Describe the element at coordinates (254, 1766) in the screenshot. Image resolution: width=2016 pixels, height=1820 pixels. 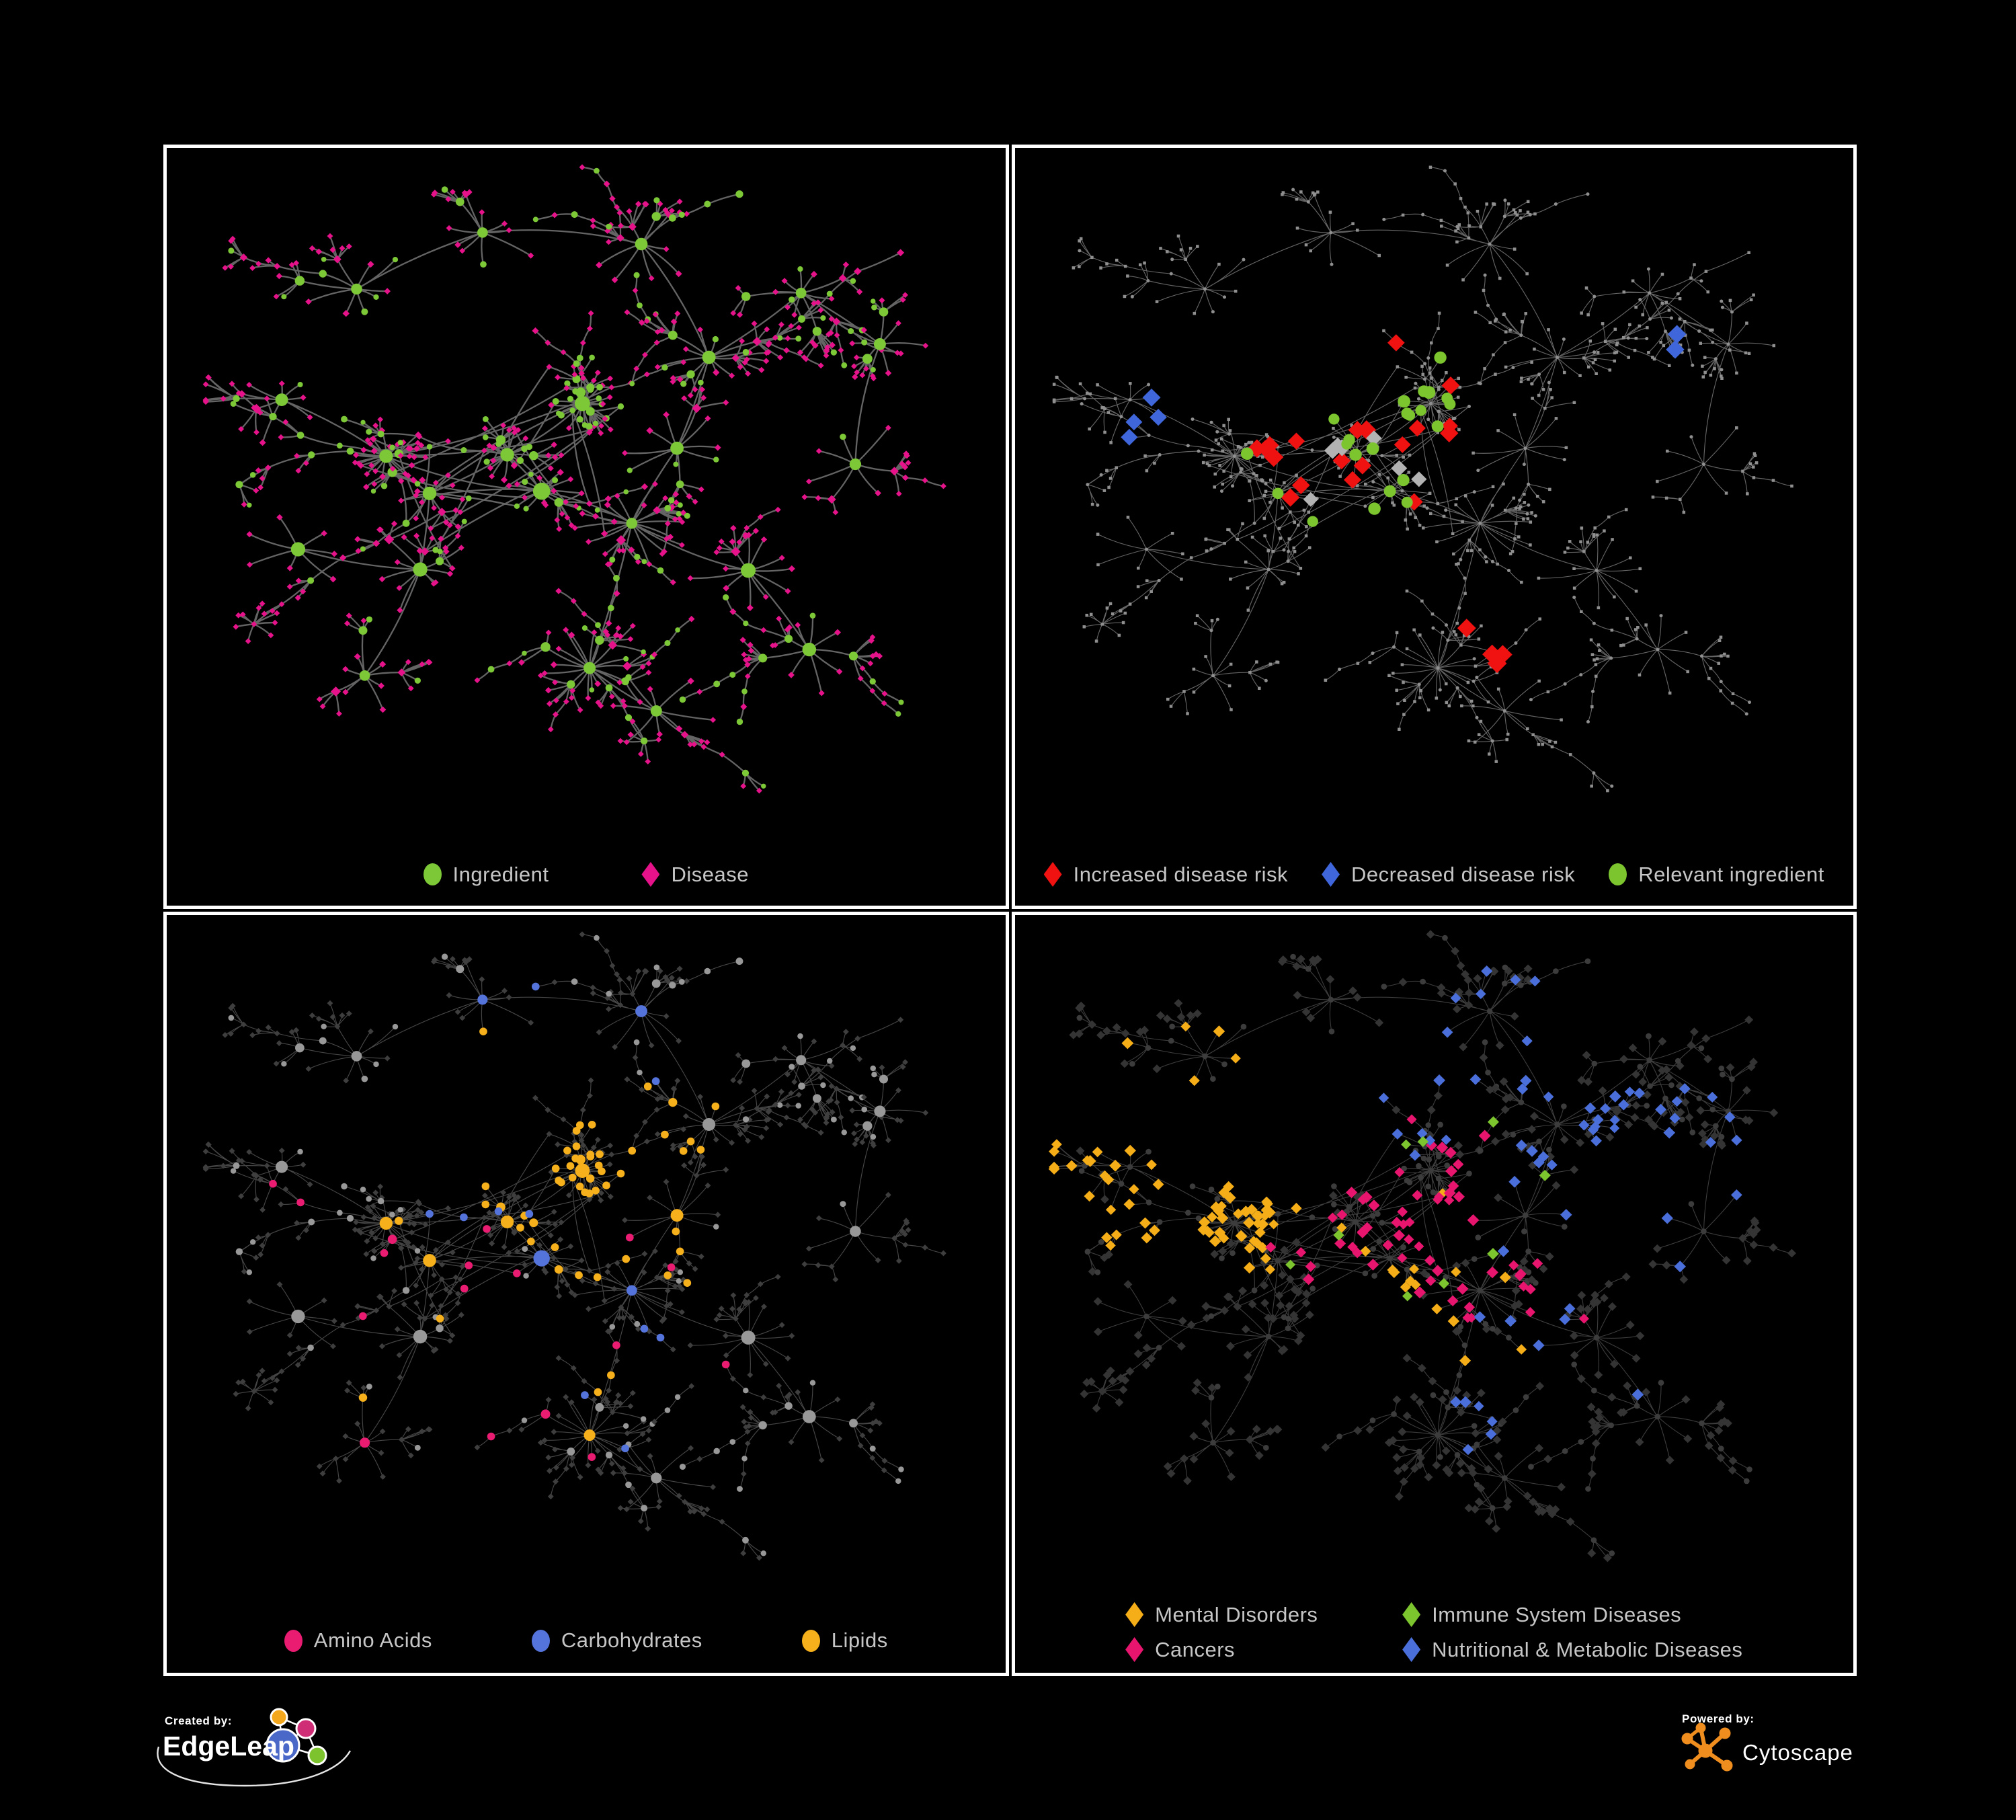
I see `edgeleap-swoosh` at that location.